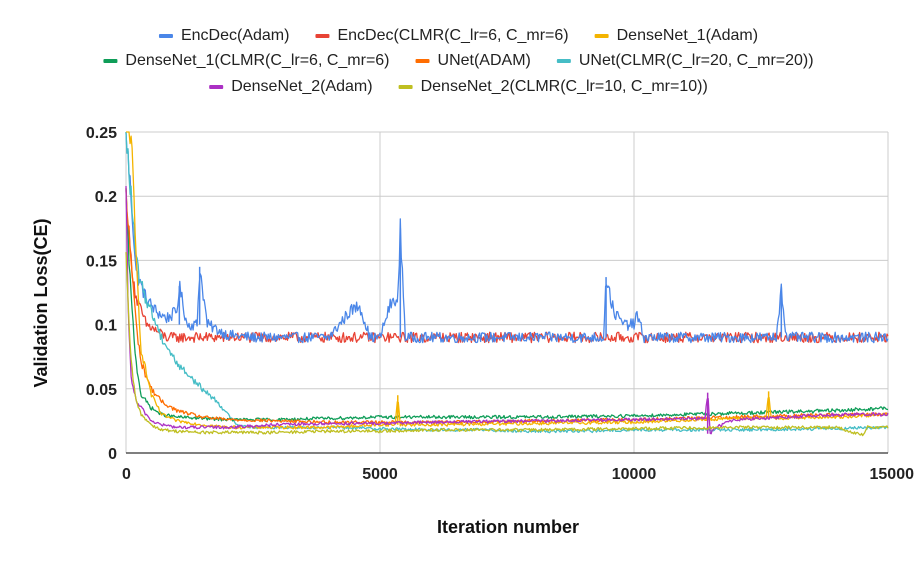 The height and width of the screenshot is (567, 917). I want to click on x-tick-label: 10000, so click(634, 474).